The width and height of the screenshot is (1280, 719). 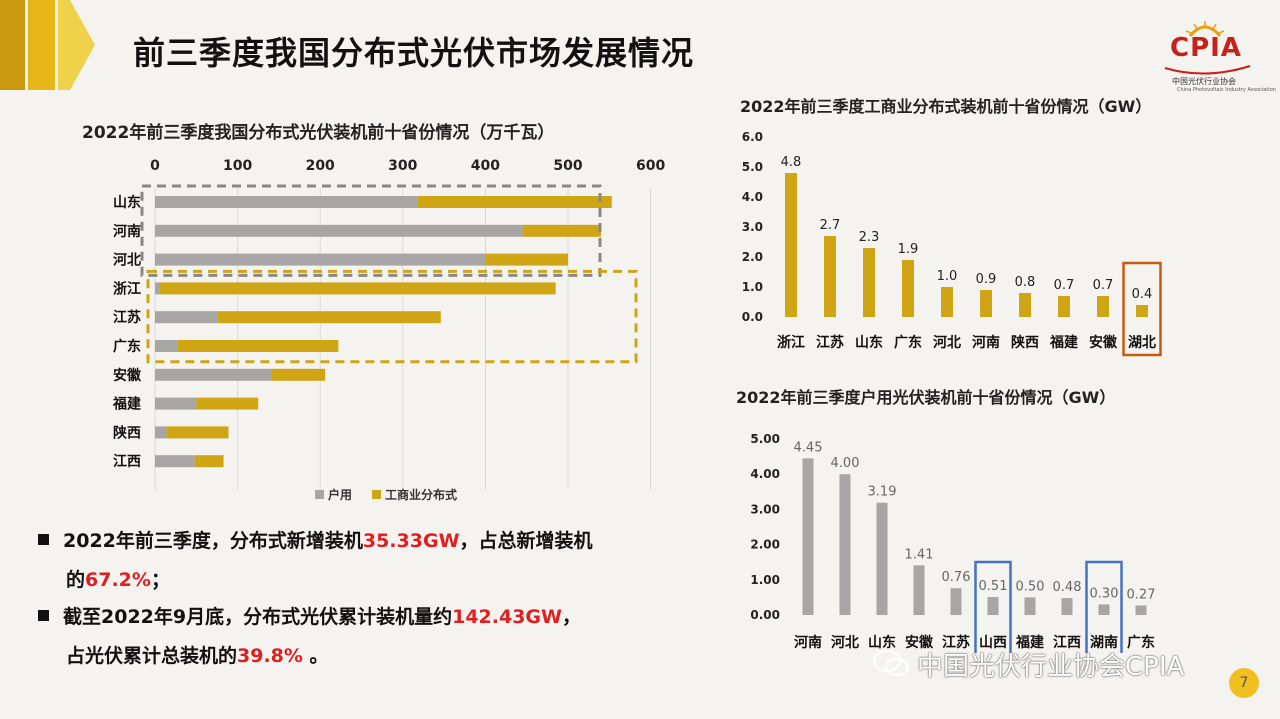 I want to click on bullet-2-highlight: 142.43GW, so click(x=507, y=617).